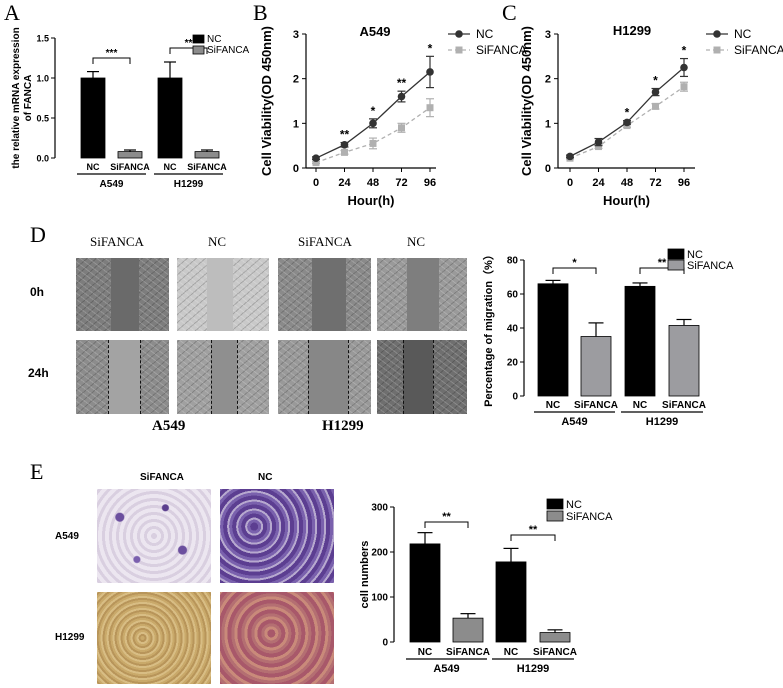 This screenshot has width=783, height=688. What do you see at coordinates (371, 200) in the screenshot?
I see `x-axis-label: Hour(h)` at bounding box center [371, 200].